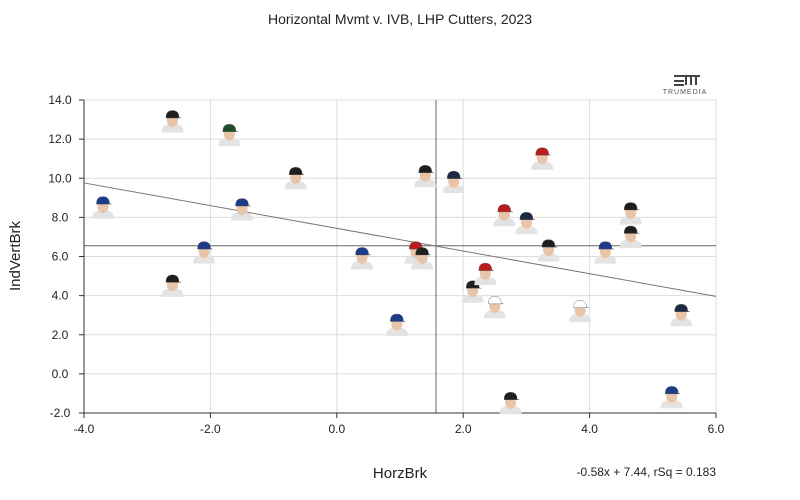 This screenshot has height=500, width=800. Describe the element at coordinates (589, 429) in the screenshot. I see `x-tick-label: 4.0` at that location.